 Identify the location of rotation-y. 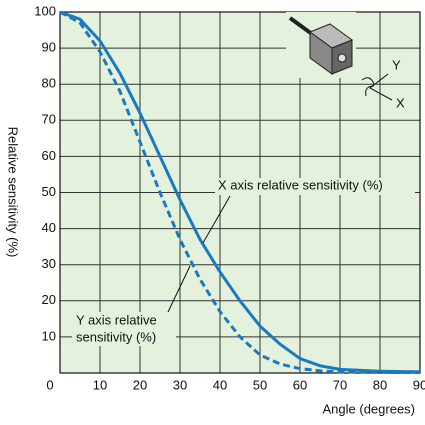
(368, 81).